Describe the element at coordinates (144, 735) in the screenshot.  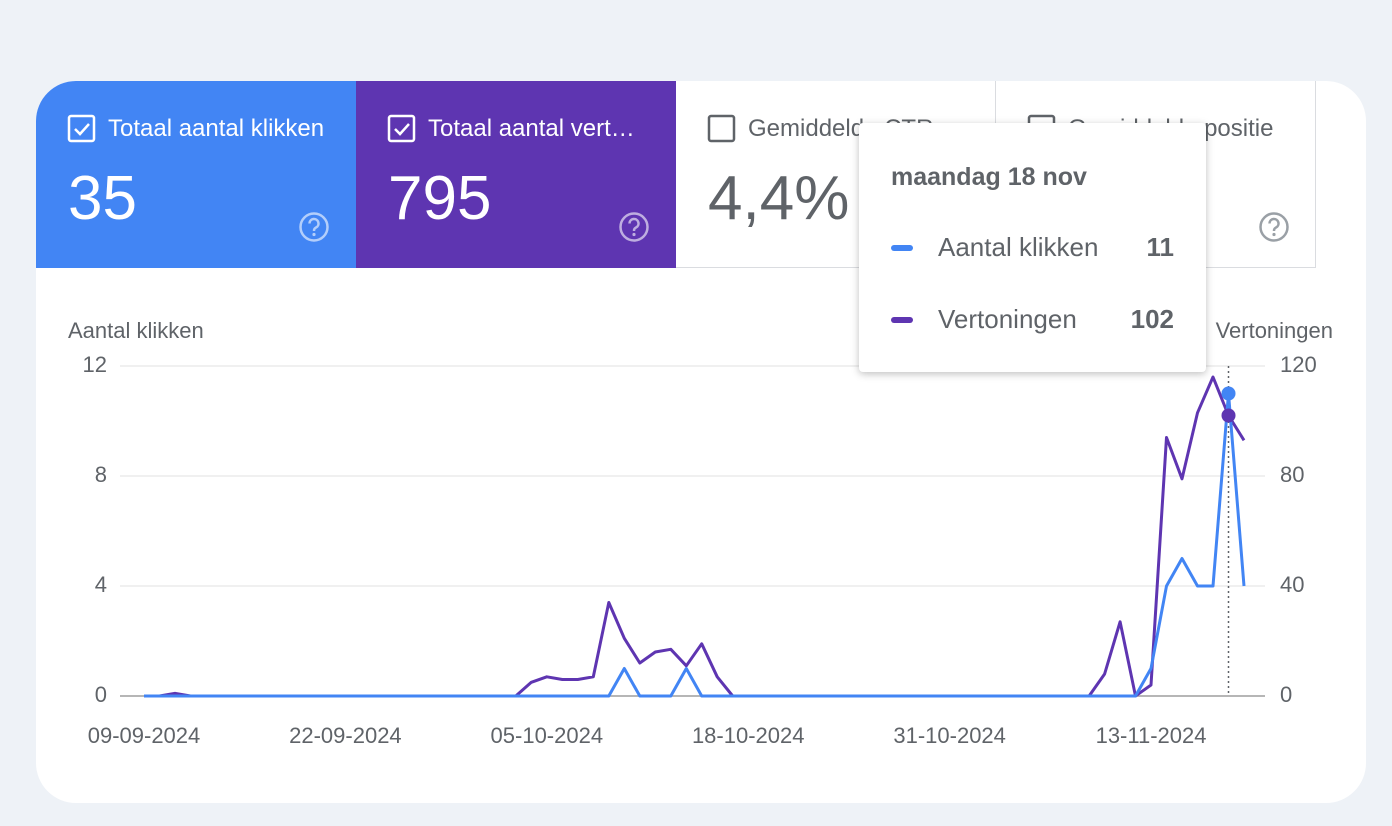
I see `x-tick-label: 09-09-2024` at that location.